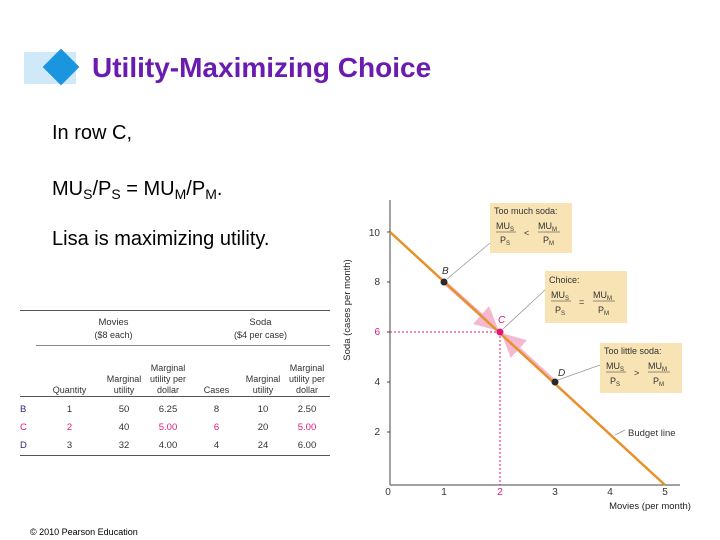  Describe the element at coordinates (347, 309) in the screenshot. I see `y-axis-label: Soda (cases per month)` at that location.